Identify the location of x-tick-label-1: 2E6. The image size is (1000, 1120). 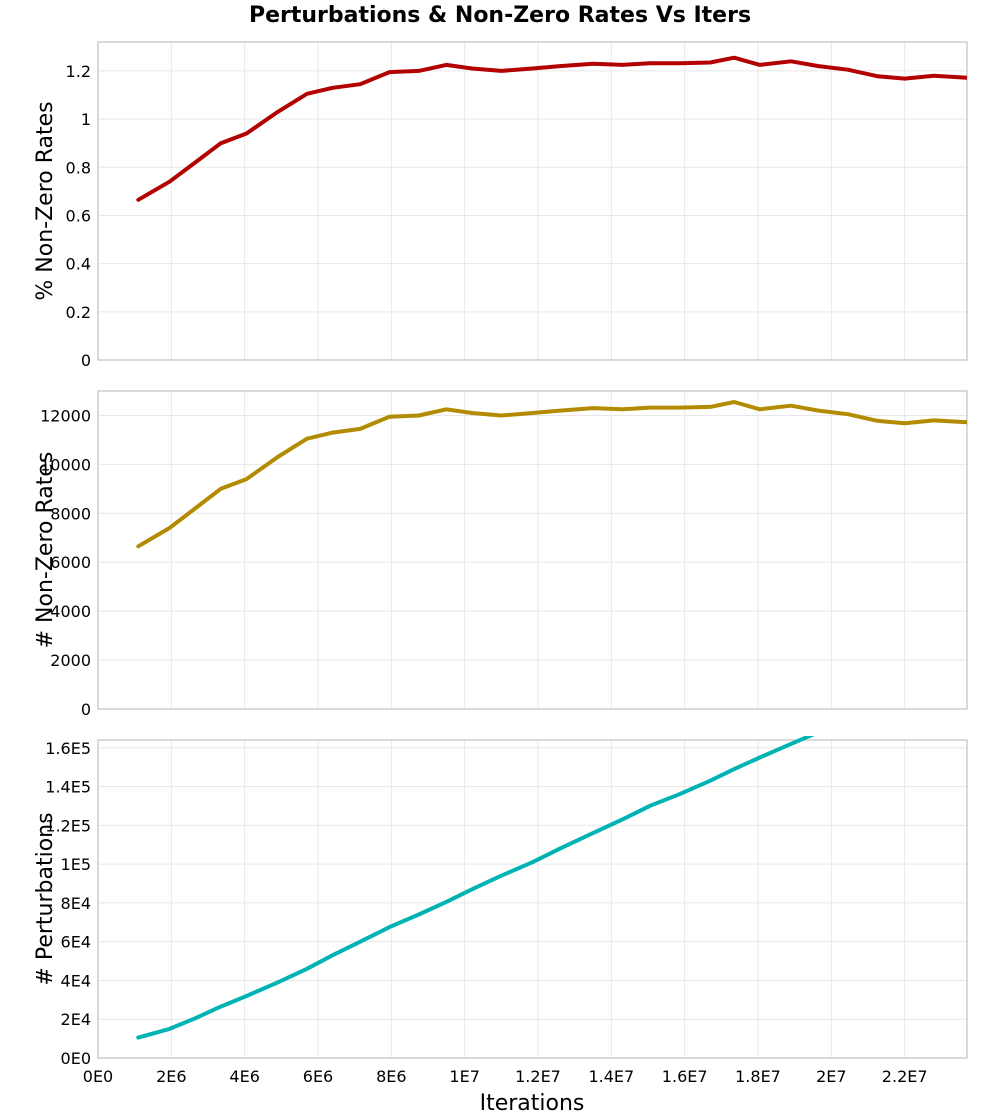
(171, 1076).